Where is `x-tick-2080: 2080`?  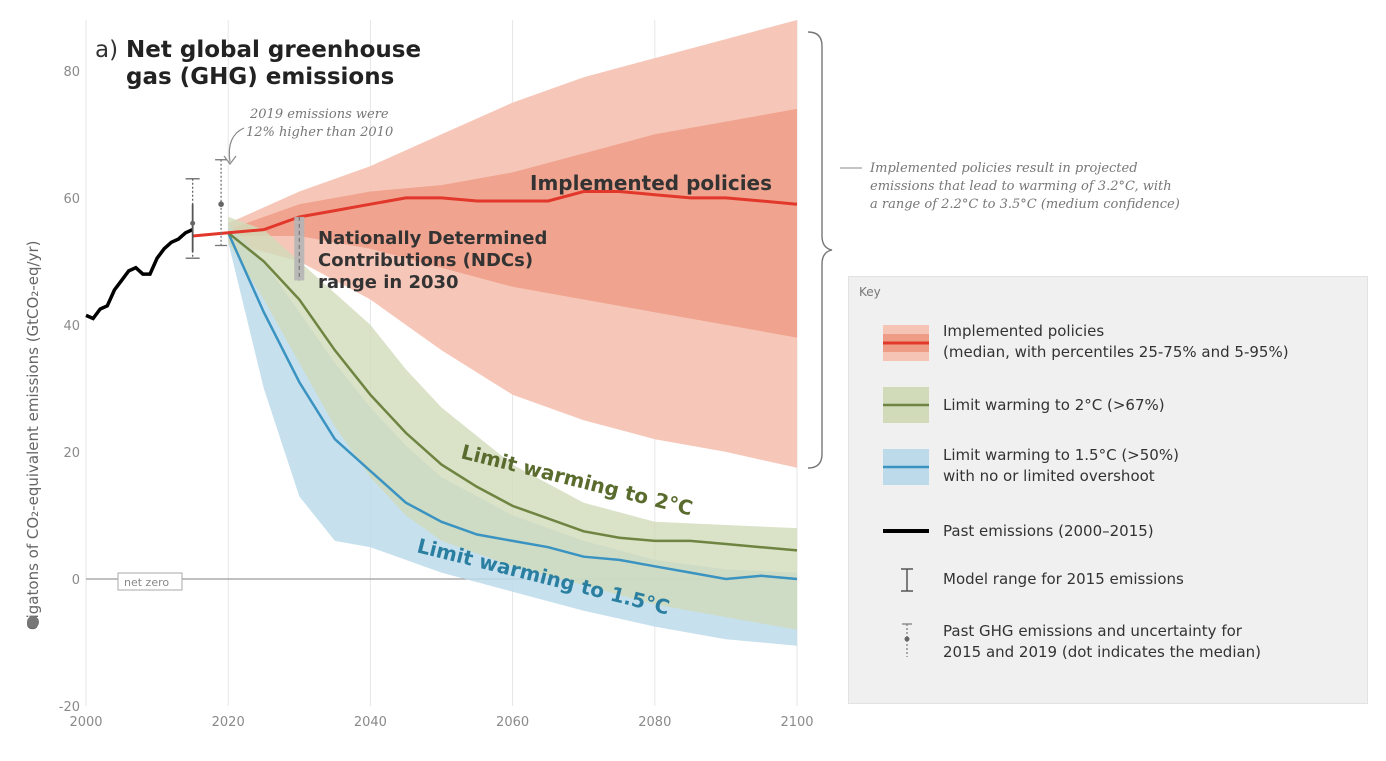
x-tick-2080: 2080 is located at coordinates (654, 722).